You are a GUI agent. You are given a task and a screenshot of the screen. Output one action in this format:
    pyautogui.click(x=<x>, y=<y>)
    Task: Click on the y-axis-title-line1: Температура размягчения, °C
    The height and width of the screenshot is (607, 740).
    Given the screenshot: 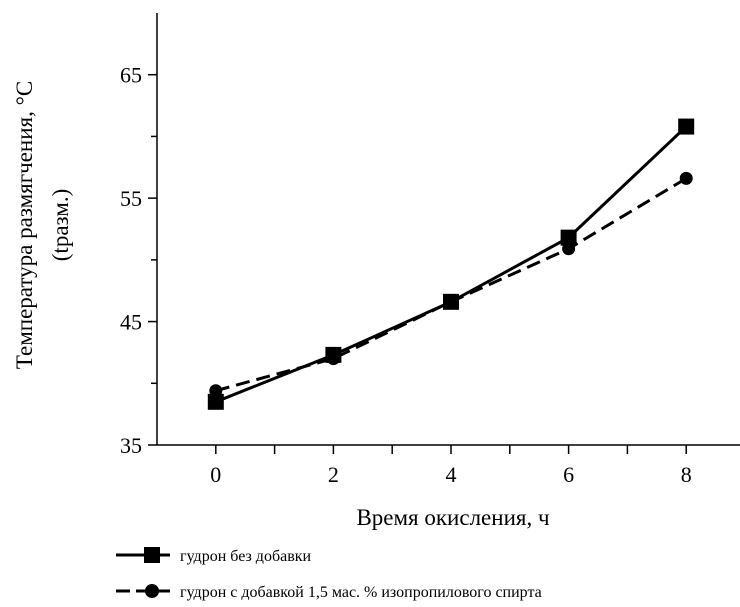 What is the action you would take?
    pyautogui.click(x=24, y=225)
    